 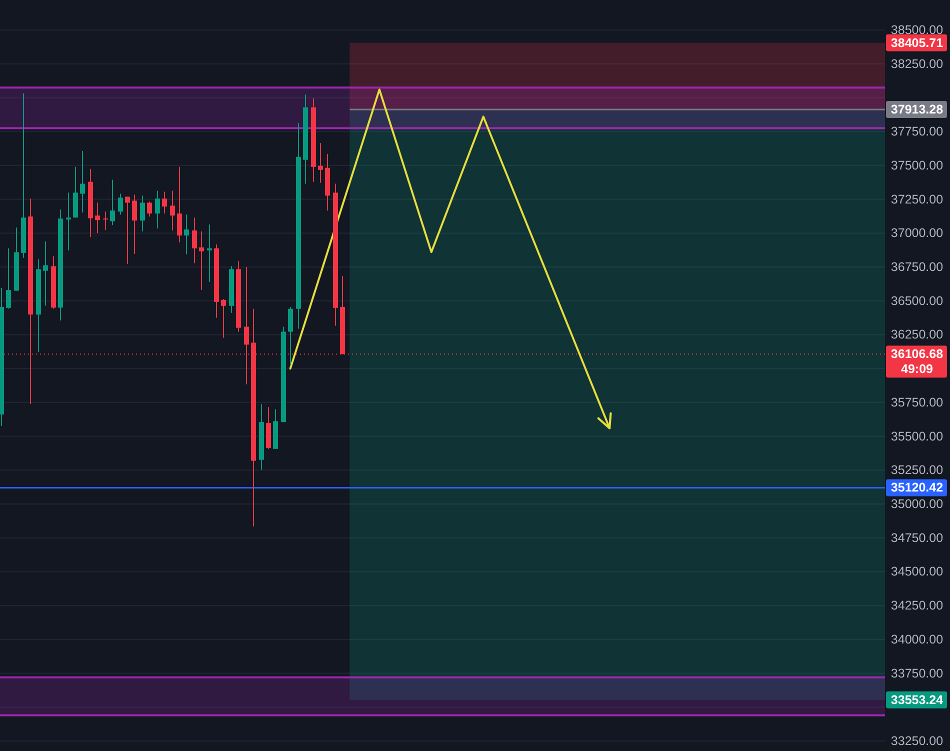 What do you see at coordinates (917, 301) in the screenshot?
I see `y-tick-label: 36500.00` at bounding box center [917, 301].